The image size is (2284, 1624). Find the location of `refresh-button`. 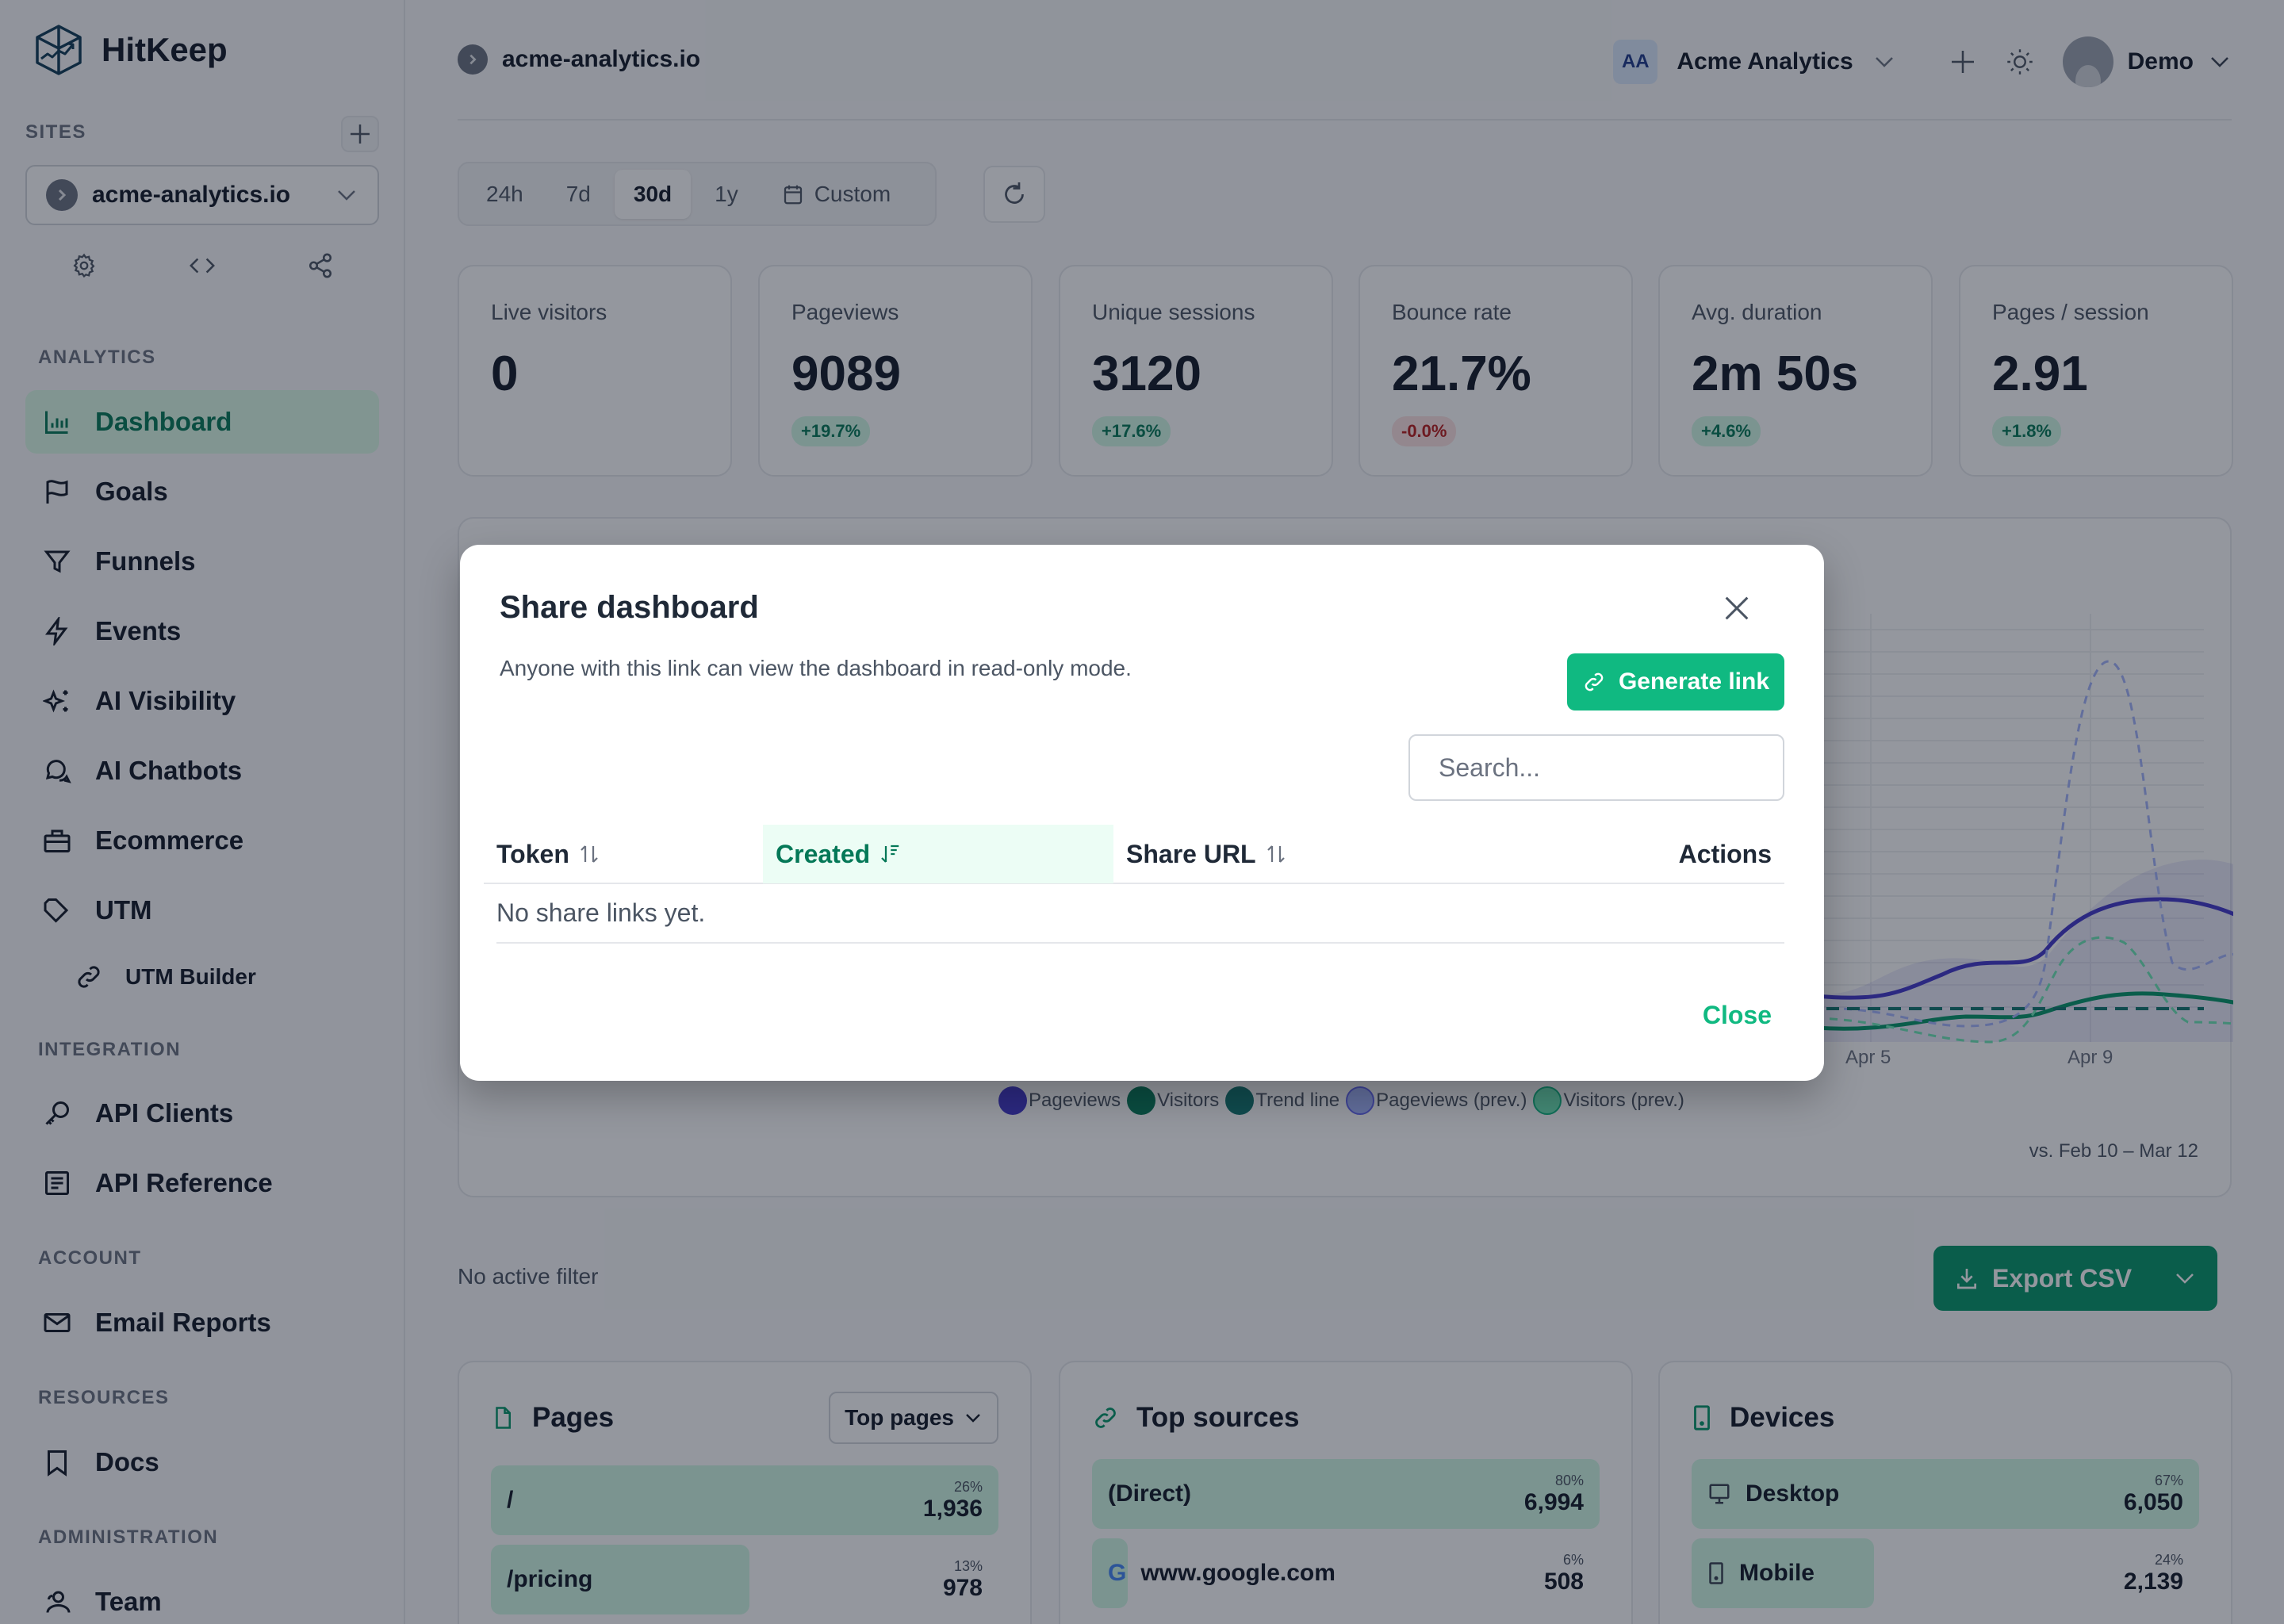

refresh-button is located at coordinates (1014, 194).